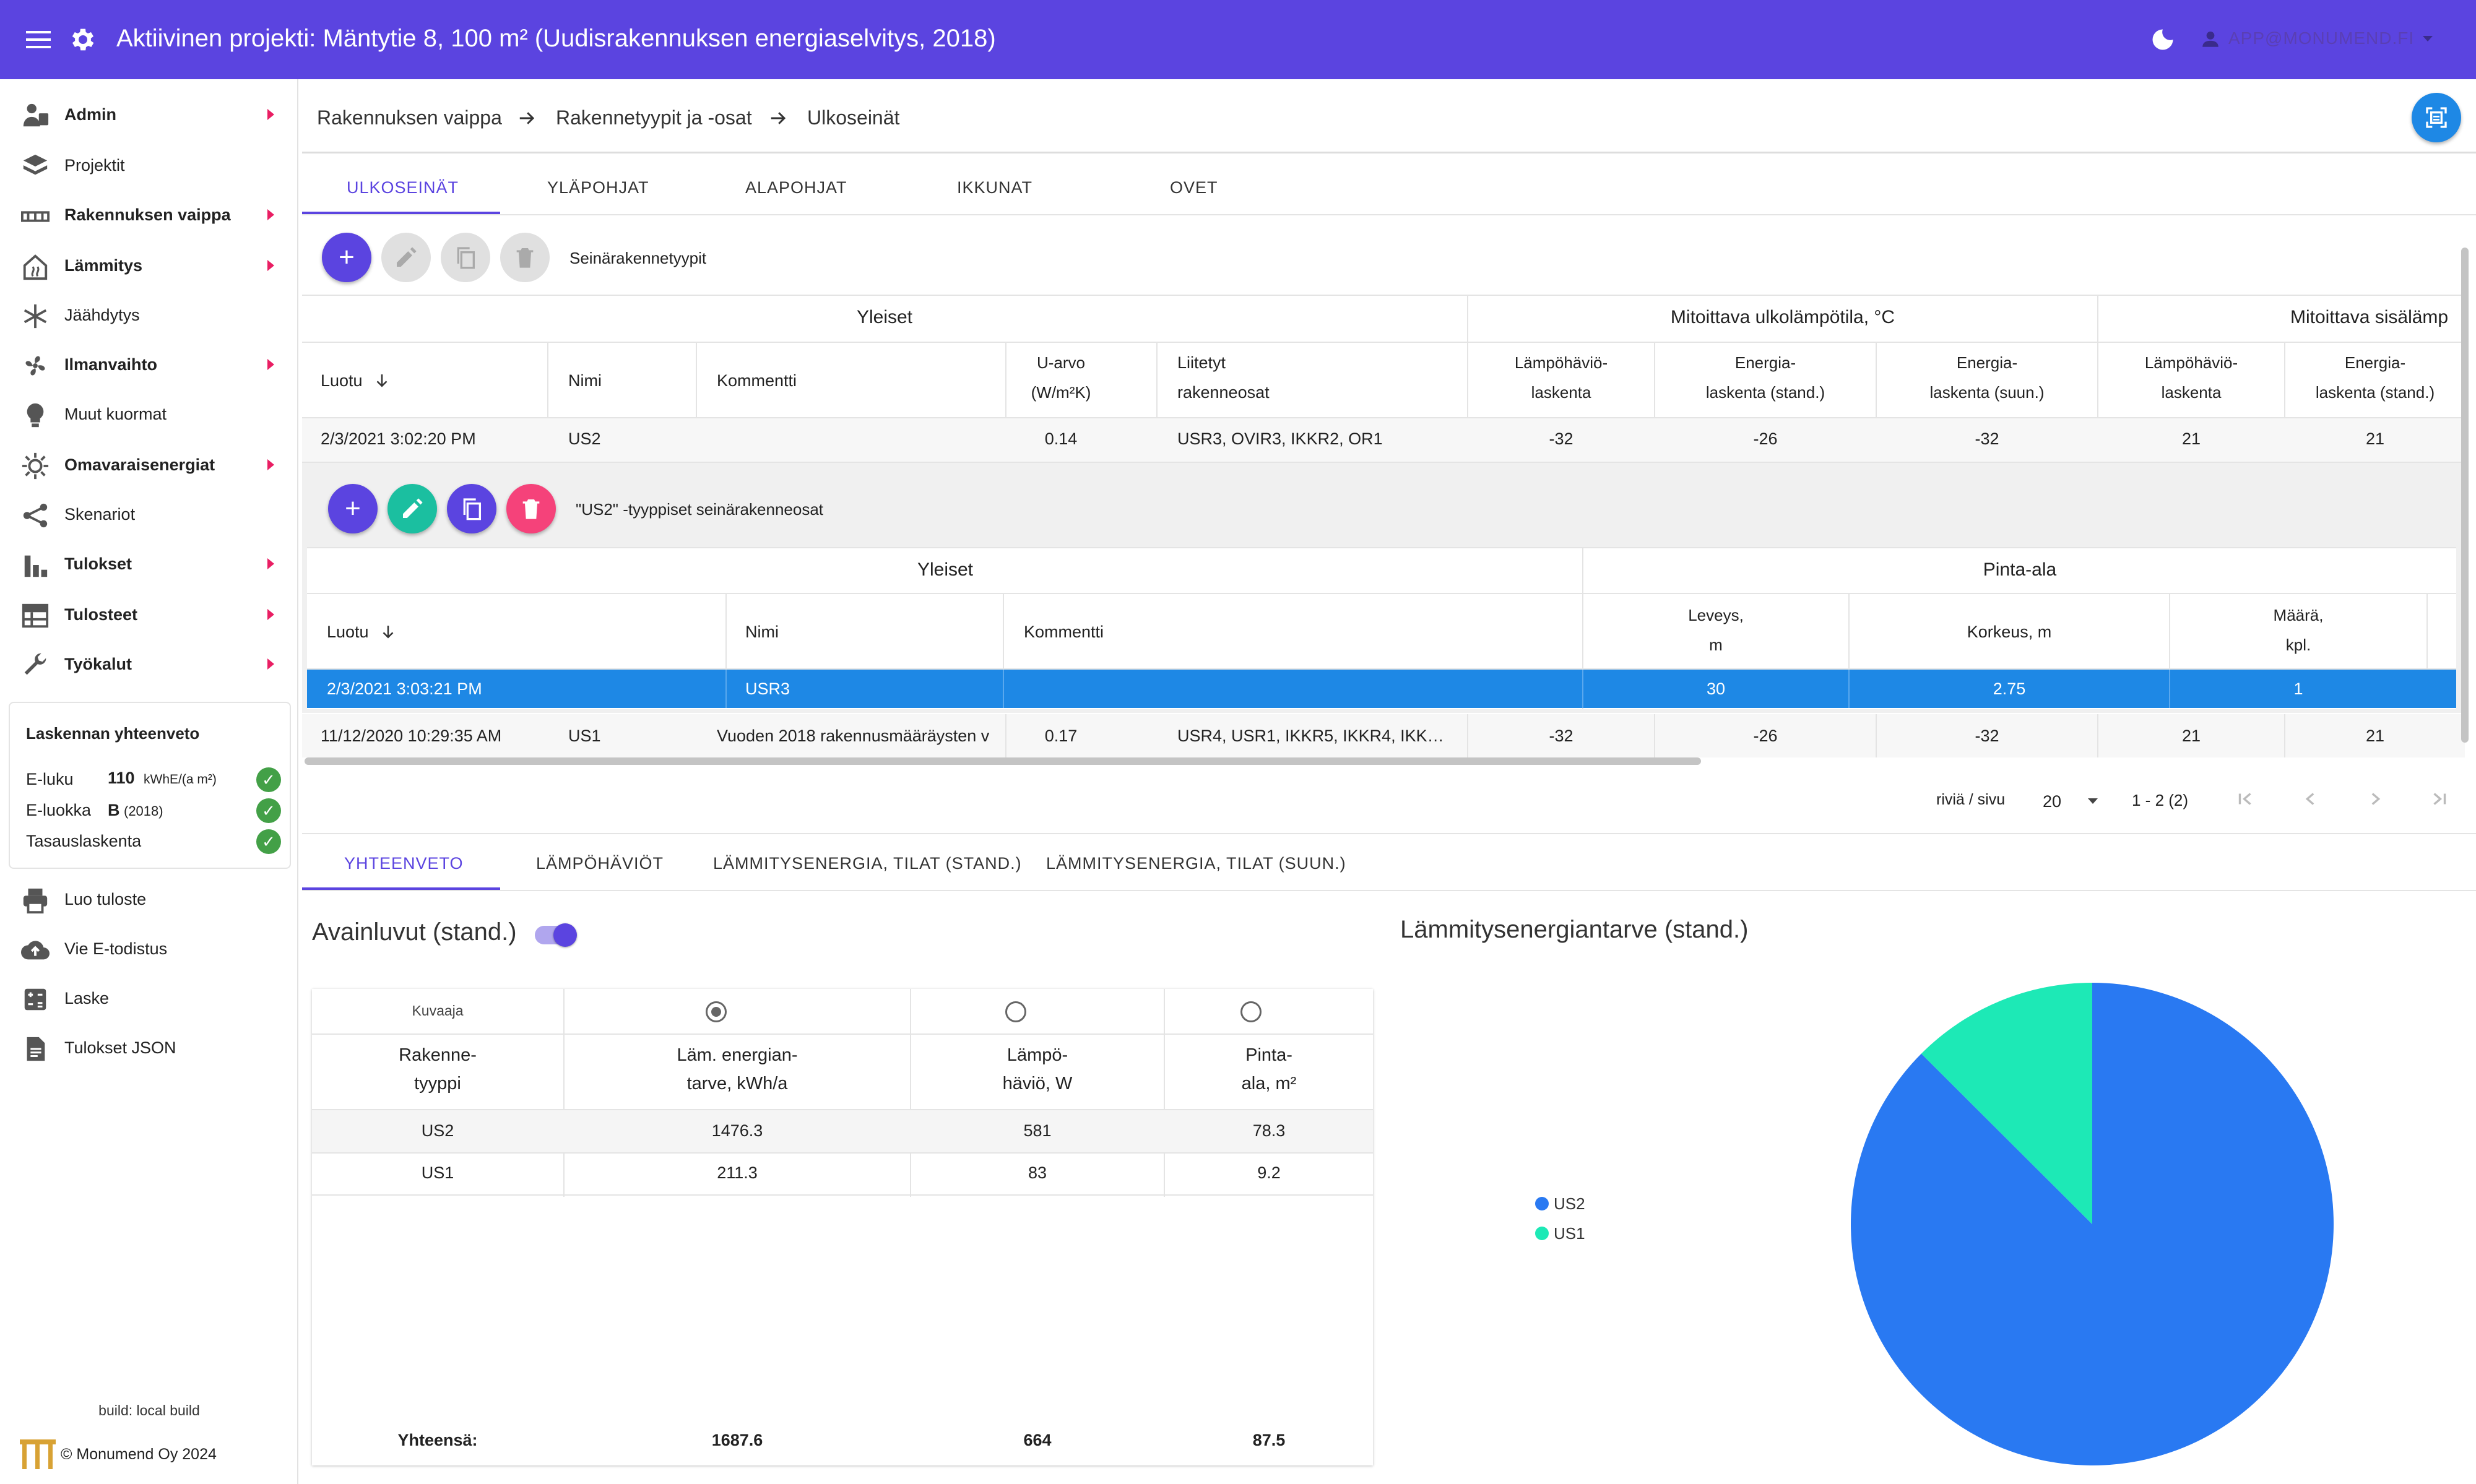  I want to click on col-lh2: Lämpöhäviö-laskenta, so click(2191, 377).